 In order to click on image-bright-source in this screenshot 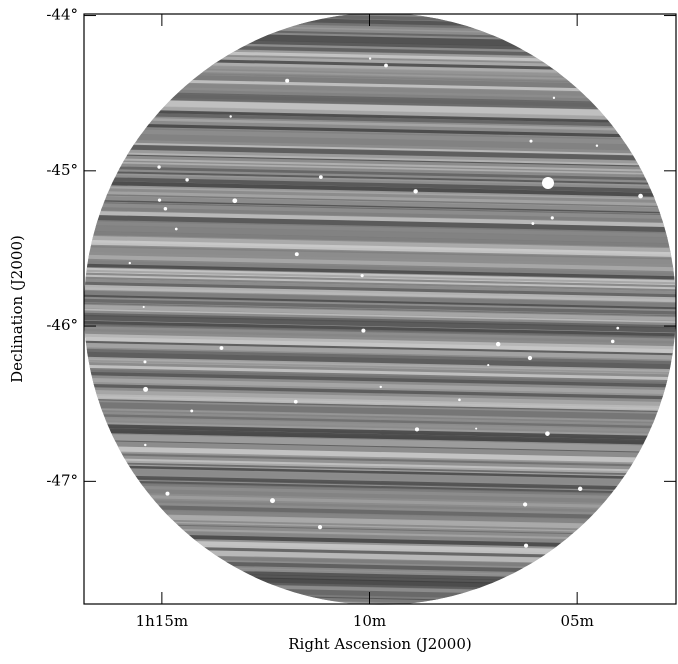, I will do `click(548, 183)`.